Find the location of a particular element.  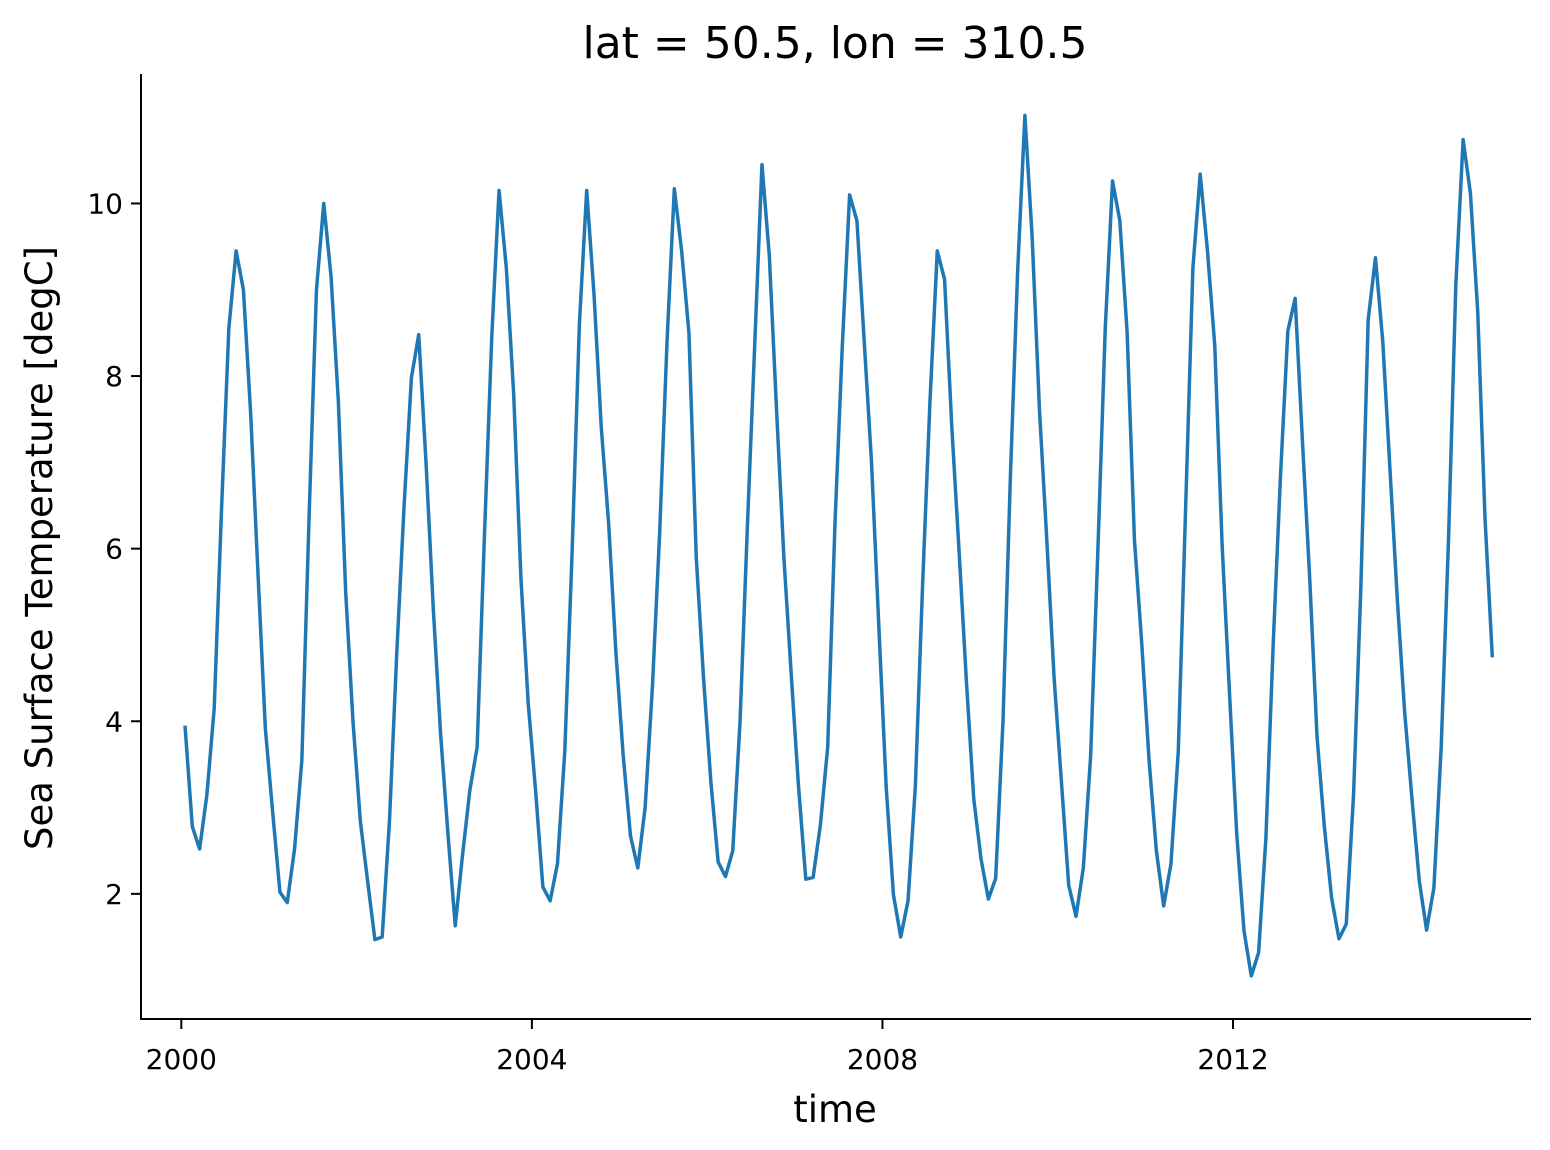

x-axis-ticks: 2000 2004 2008 2012 is located at coordinates (707, 1047).